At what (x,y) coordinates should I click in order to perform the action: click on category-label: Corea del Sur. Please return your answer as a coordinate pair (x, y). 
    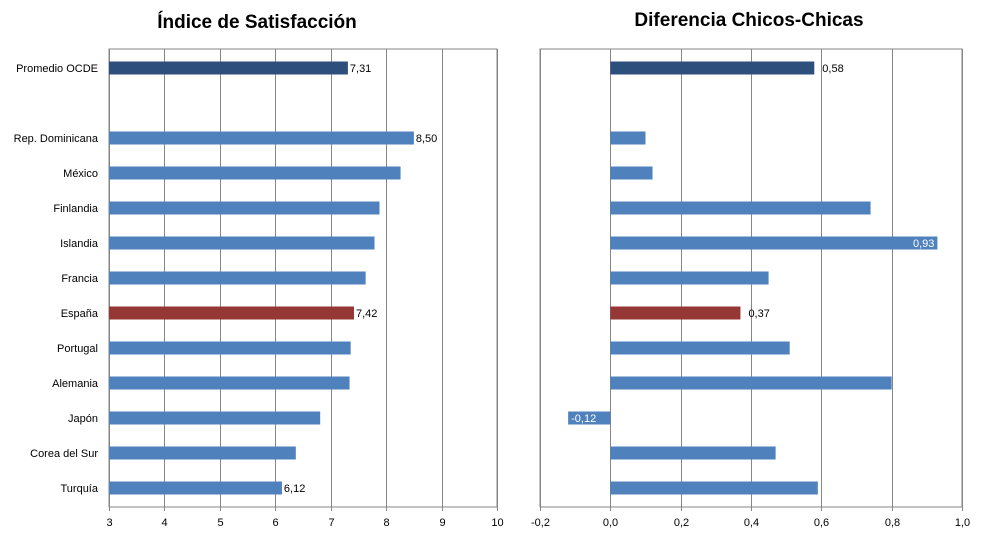
    Looking at the image, I should click on (64, 454).